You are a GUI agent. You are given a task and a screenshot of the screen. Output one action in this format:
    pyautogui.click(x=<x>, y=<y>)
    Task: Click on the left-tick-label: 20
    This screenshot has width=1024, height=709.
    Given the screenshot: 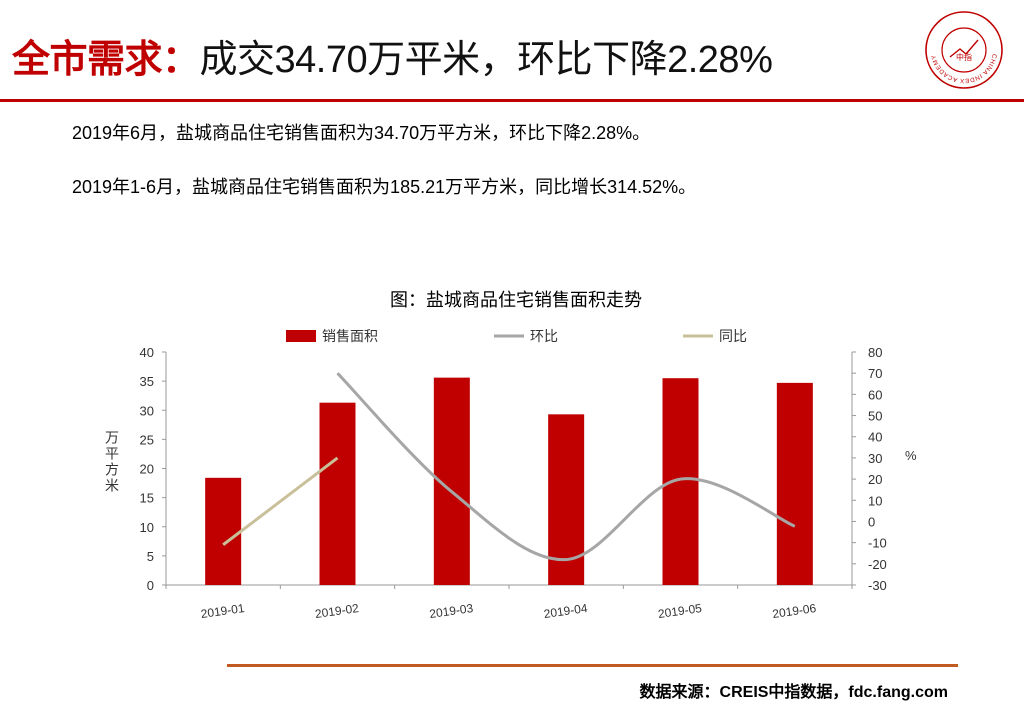 What is the action you would take?
    pyautogui.click(x=147, y=469)
    